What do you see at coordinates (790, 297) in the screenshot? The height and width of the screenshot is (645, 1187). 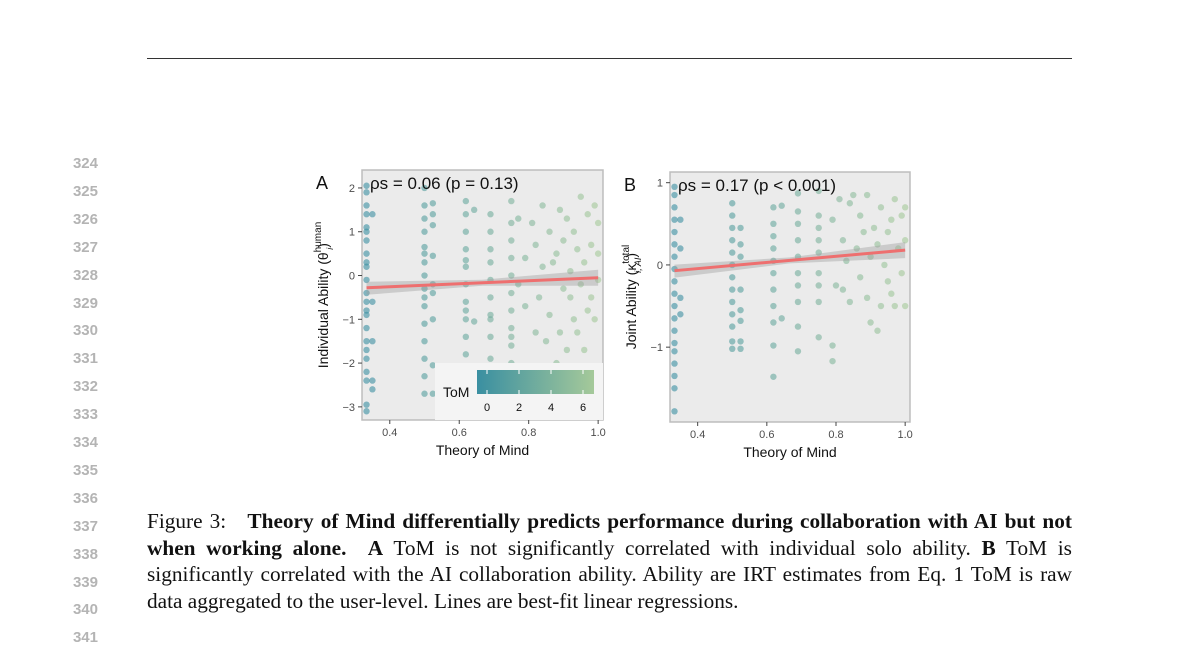 I see `plot-panel` at bounding box center [790, 297].